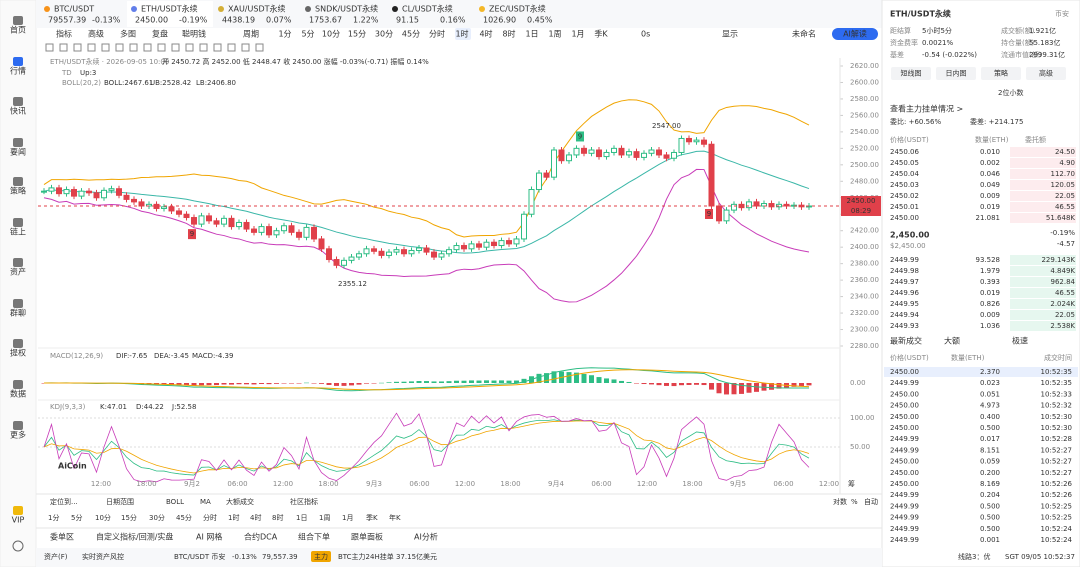 The image size is (1080, 571). What do you see at coordinates (120, 501) in the screenshot?
I see `bottom-tool: 日期范围` at bounding box center [120, 501].